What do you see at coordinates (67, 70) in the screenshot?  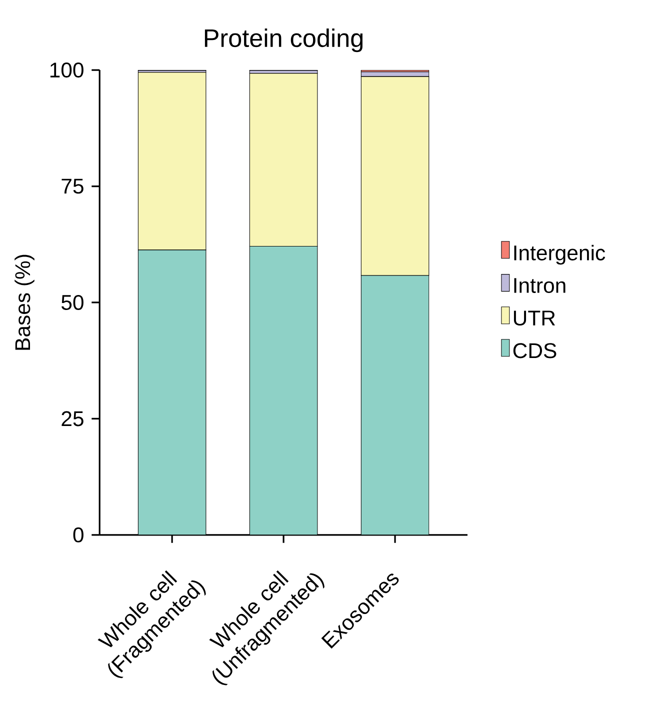 I see `y-tick-label: 100` at bounding box center [67, 70].